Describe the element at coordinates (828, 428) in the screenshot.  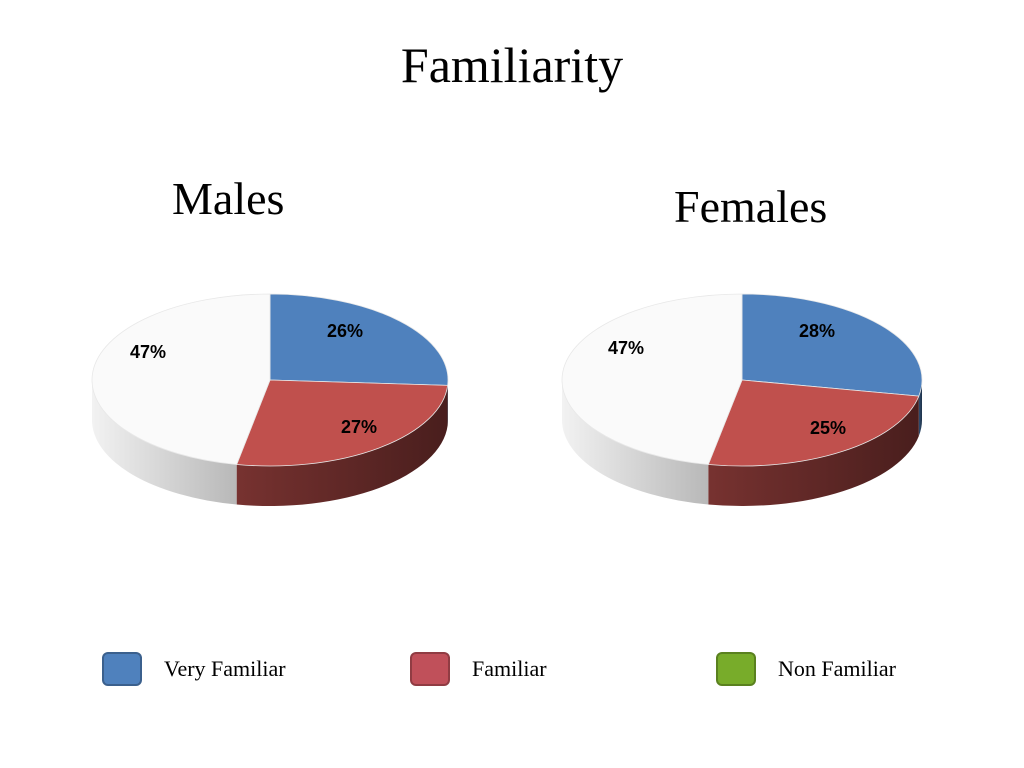
I see `females-data-label-familiar: 25%` at that location.